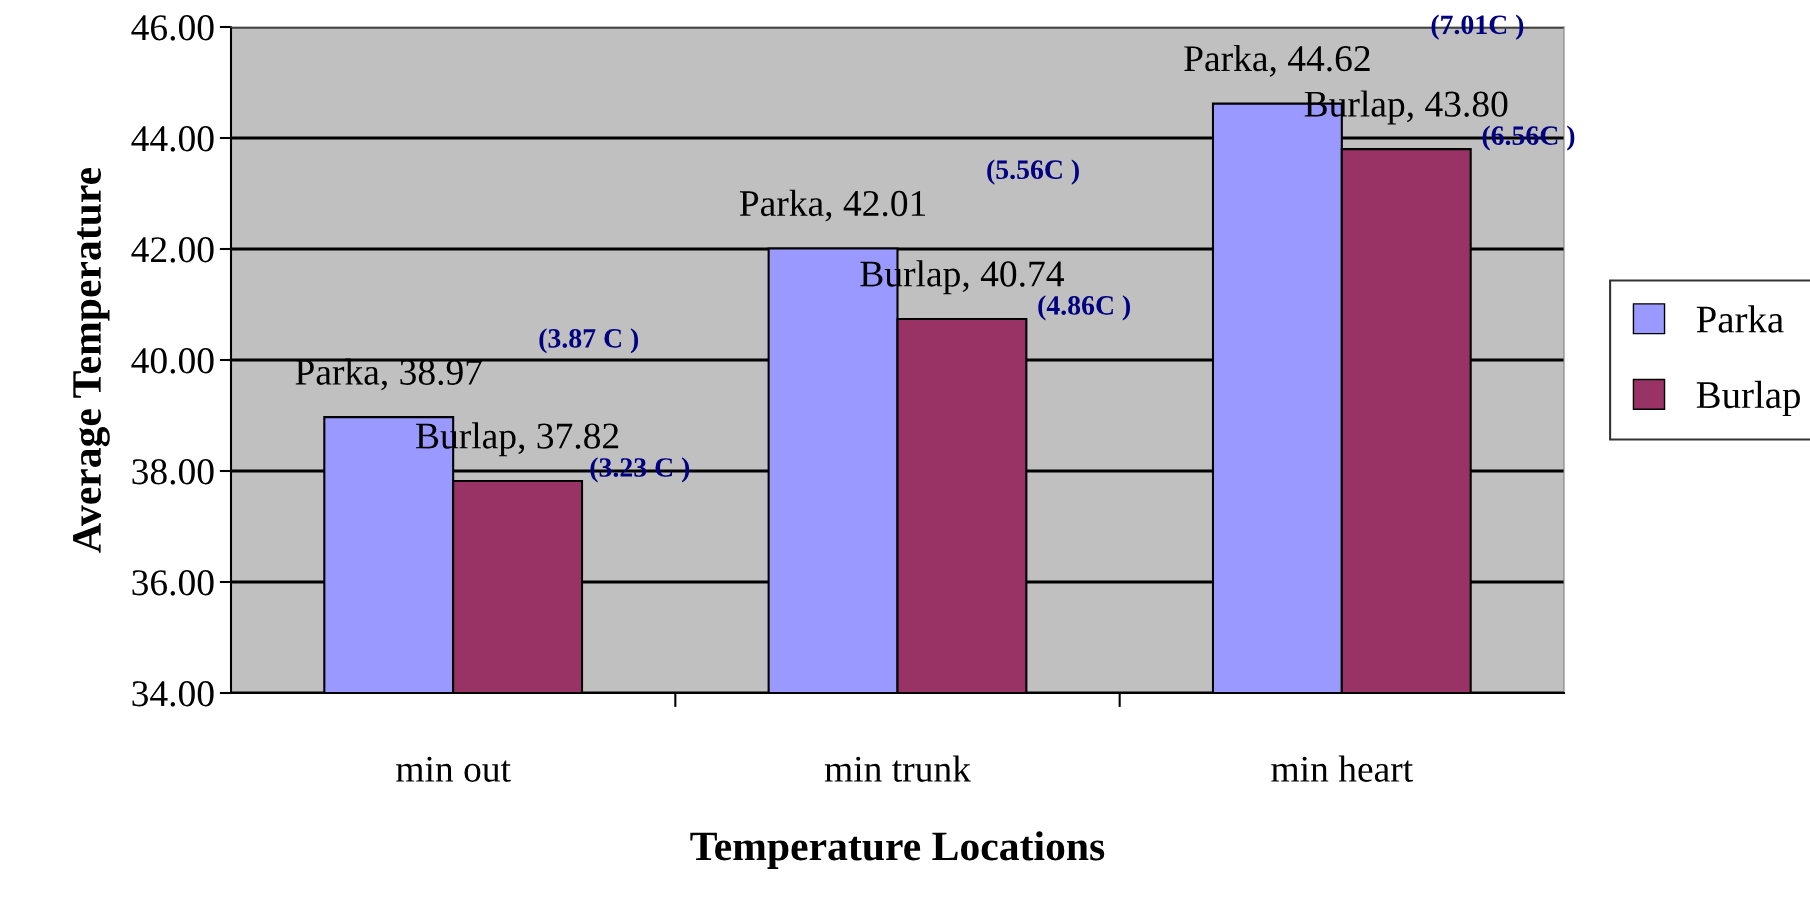  Describe the element at coordinates (172, 361) in the screenshot. I see `y-tick-label: 40.00` at that location.